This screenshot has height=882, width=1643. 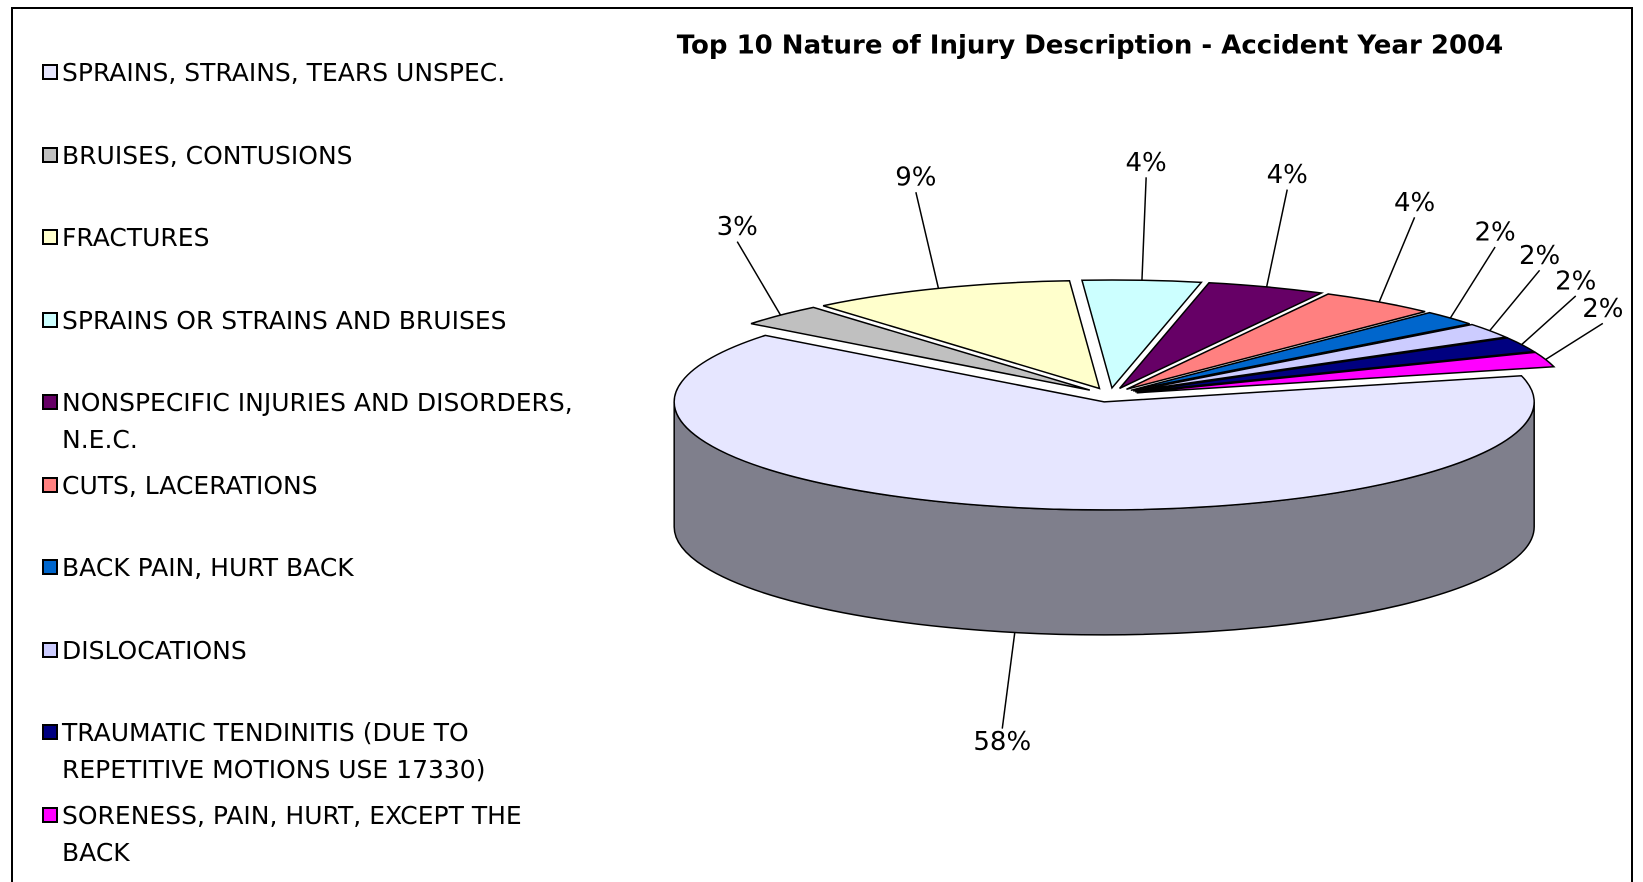 I want to click on legend-label: BRUISES, CONTUSIONS, so click(x=207, y=155).